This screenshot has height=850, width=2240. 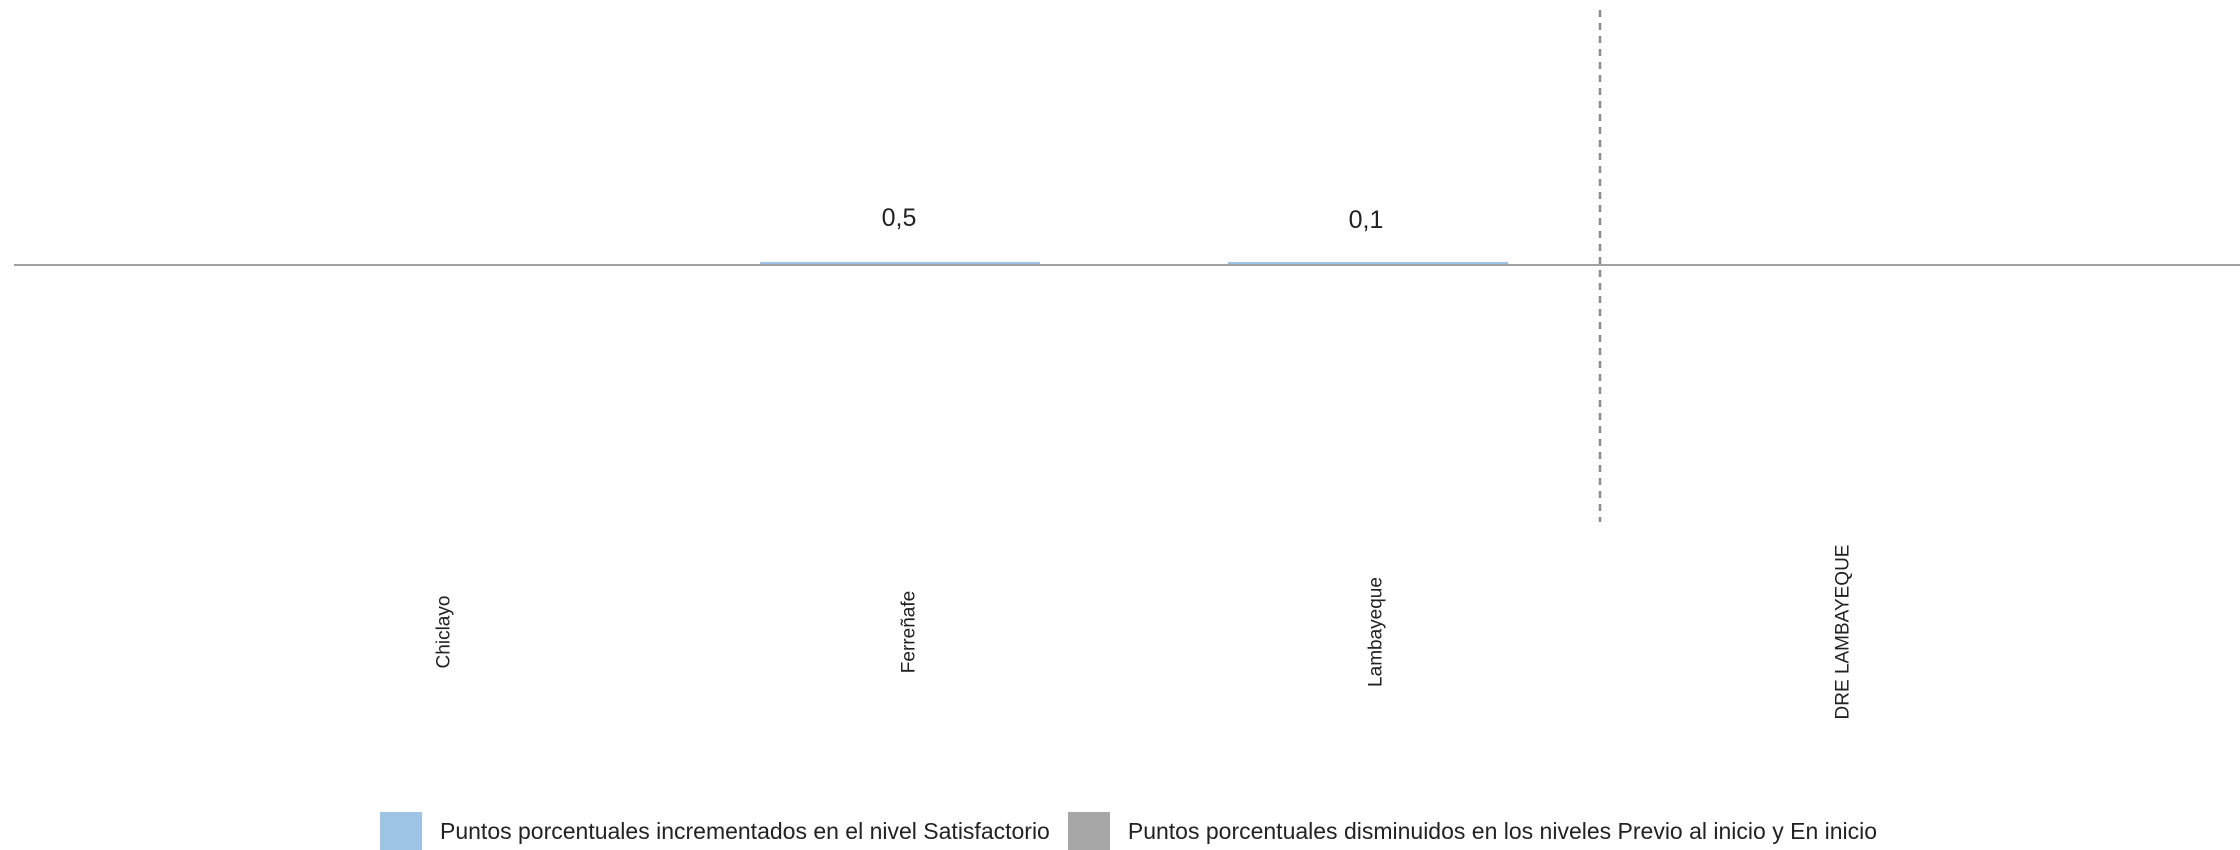 What do you see at coordinates (1134, 263) in the screenshot?
I see `bars-layer` at bounding box center [1134, 263].